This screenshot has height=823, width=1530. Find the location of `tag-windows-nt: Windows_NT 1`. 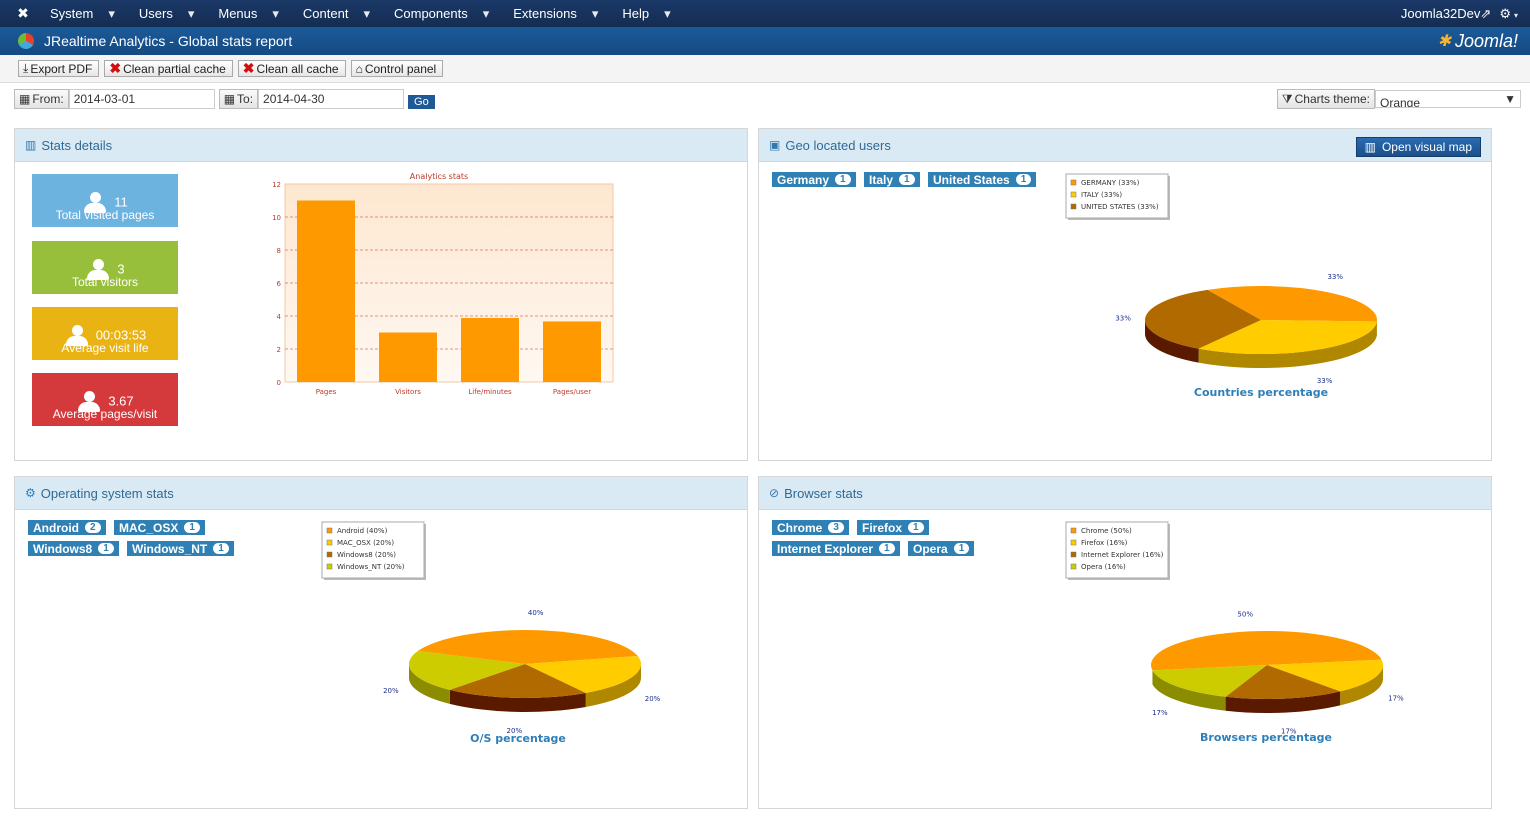

tag-windows-nt: Windows_NT 1 is located at coordinates (180, 548).